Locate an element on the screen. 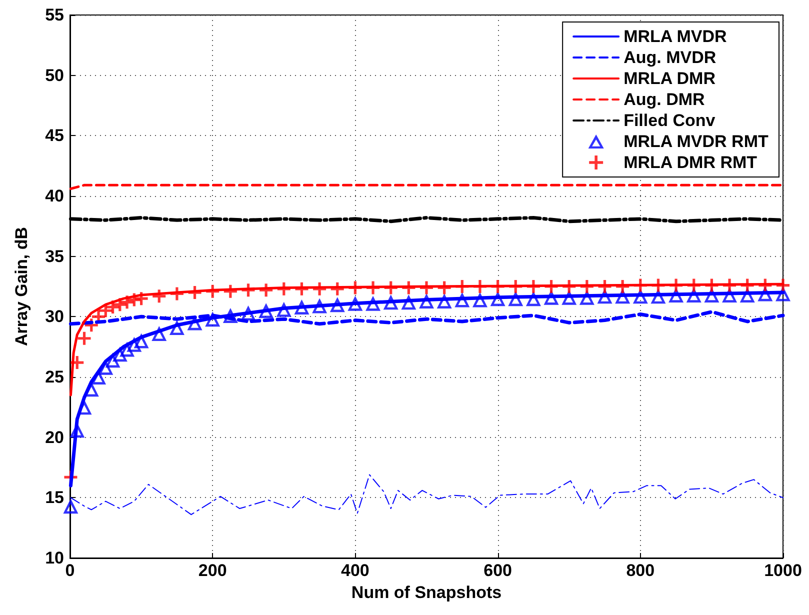 This screenshot has height=615, width=809. legend-label: MRLA DMR is located at coordinates (670, 78).